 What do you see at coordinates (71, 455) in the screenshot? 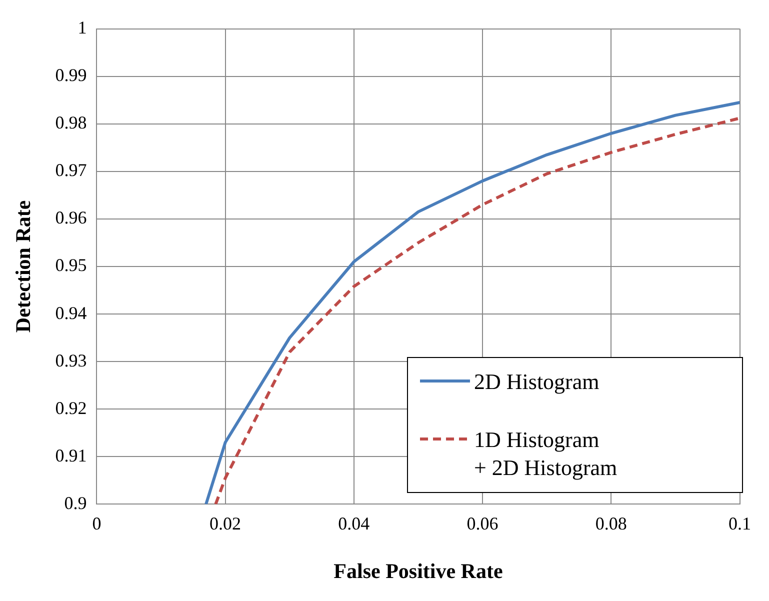
I see `y-tick-label: 0.91` at bounding box center [71, 455].